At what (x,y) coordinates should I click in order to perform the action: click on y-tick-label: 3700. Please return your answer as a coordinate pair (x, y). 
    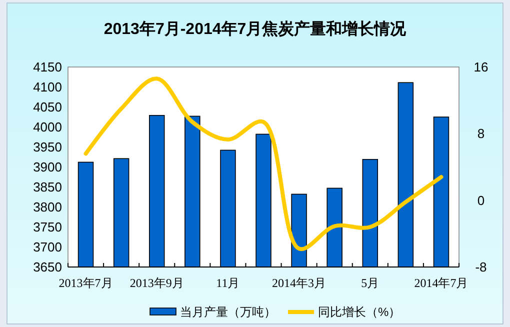
    Looking at the image, I should click on (47, 247).